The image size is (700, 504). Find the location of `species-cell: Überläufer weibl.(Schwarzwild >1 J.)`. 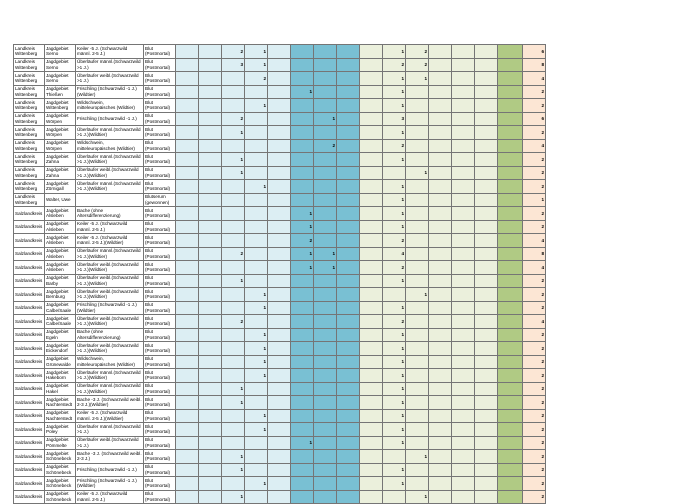

species-cell: Überläufer weibl.(Schwarzwild >1 J.) is located at coordinates (109, 442).